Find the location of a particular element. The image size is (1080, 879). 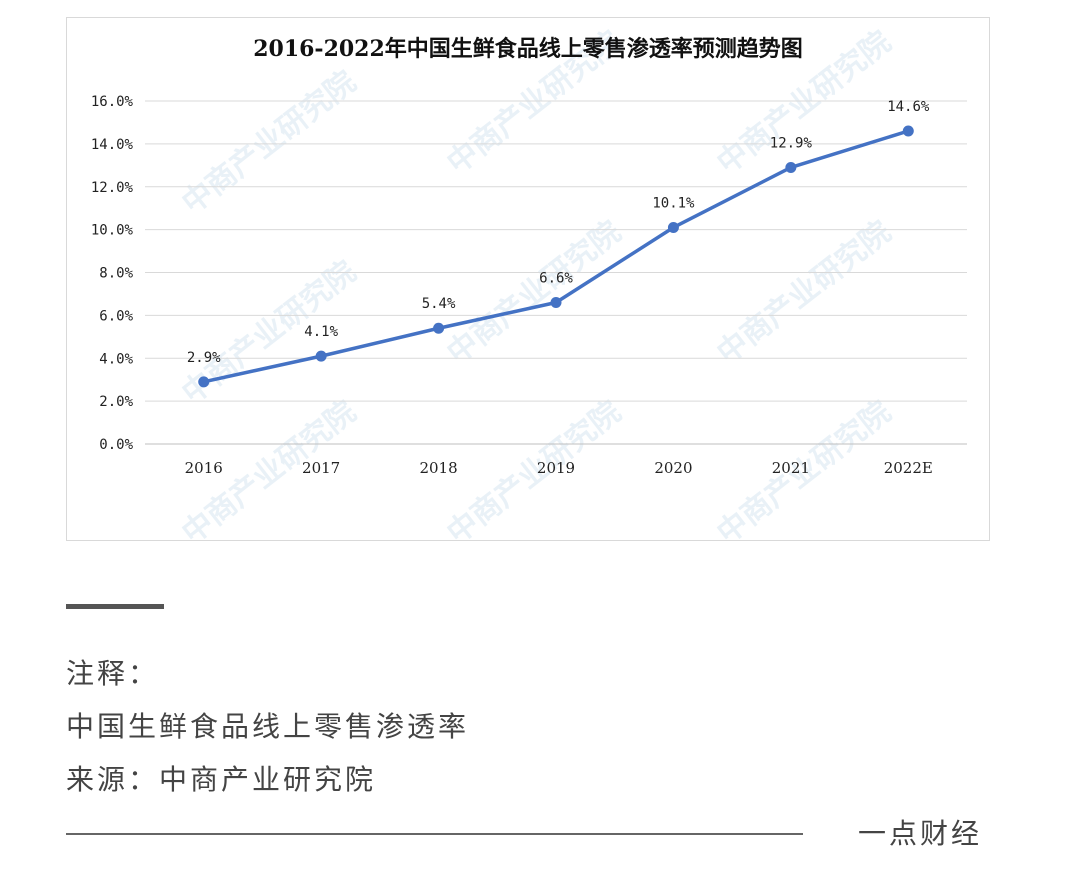

divider-short is located at coordinates (115, 606).